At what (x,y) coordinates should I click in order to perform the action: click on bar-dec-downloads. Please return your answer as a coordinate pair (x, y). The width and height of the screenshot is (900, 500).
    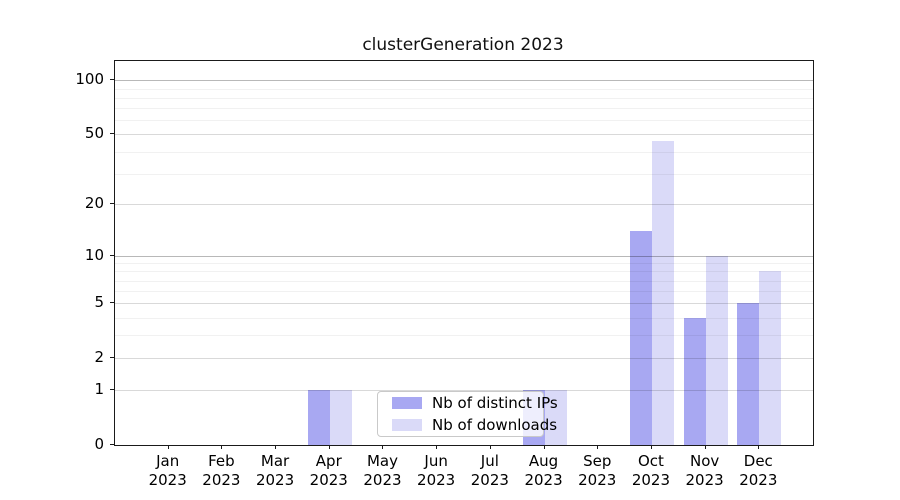
    Looking at the image, I should click on (770, 358).